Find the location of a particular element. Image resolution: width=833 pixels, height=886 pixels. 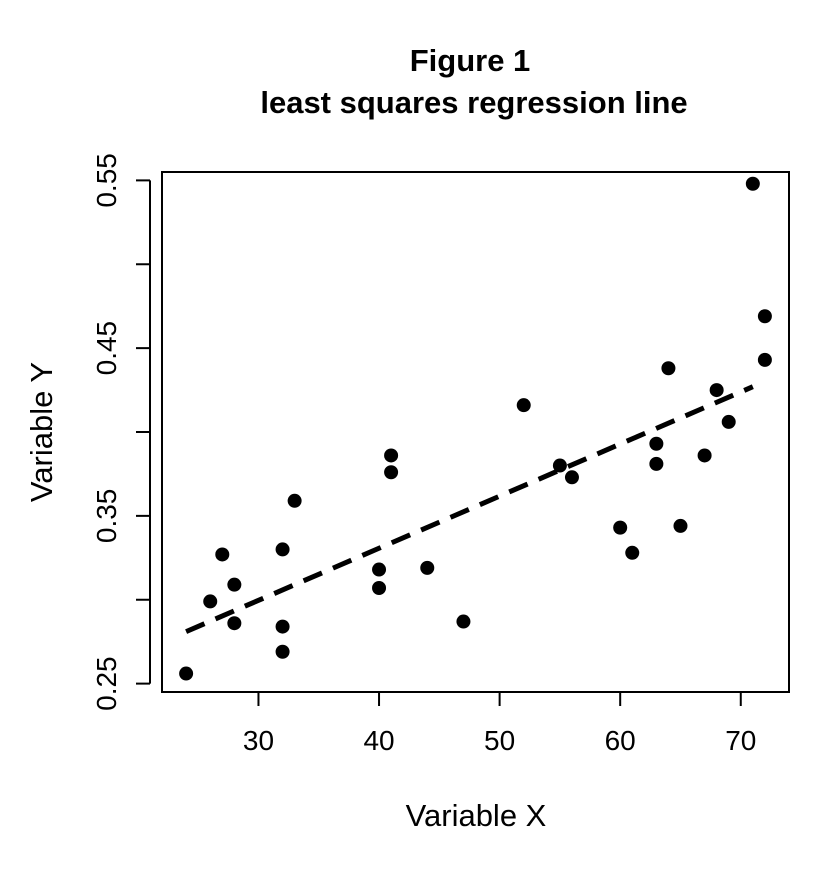

y-tick-label: 0.25 is located at coordinates (106, 683).